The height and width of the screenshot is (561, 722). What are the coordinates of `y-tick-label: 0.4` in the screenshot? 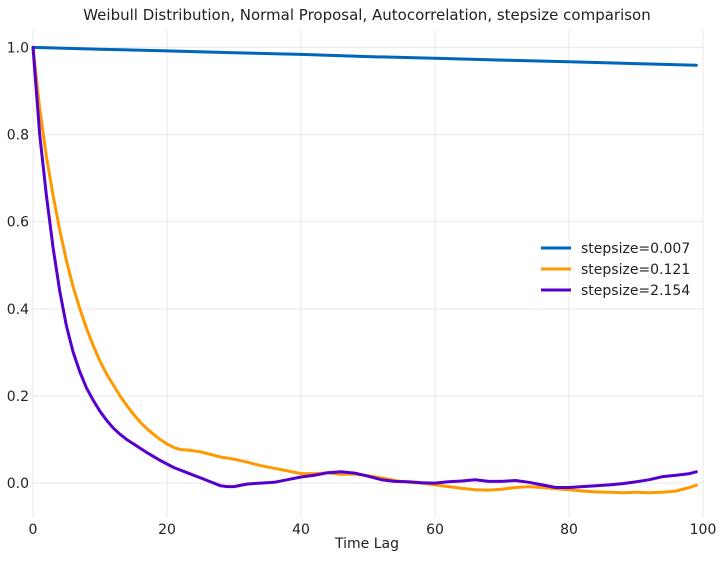 It's located at (18, 310).